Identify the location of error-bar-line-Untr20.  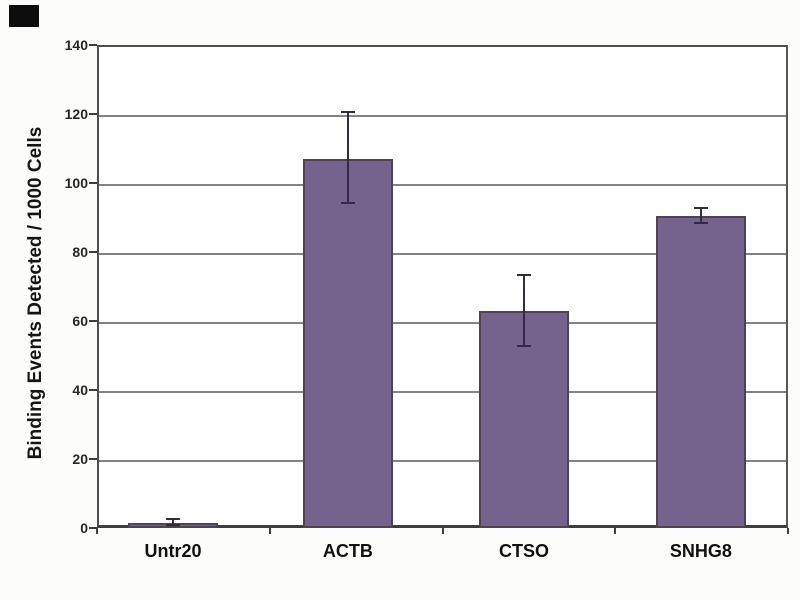
(173, 521).